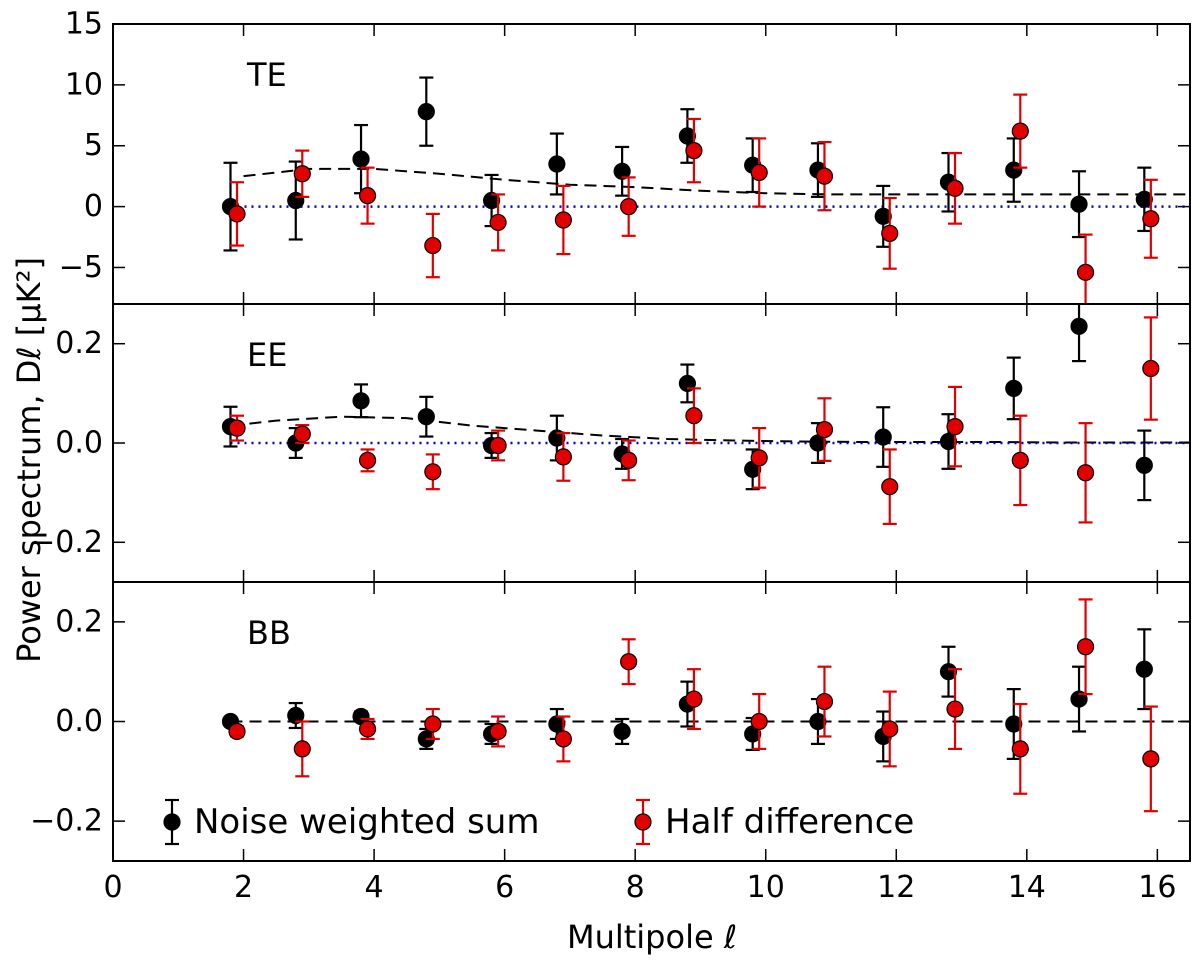  I want to click on y-axis-title: Power spectrum, Dℓ [μK²], so click(29, 460).